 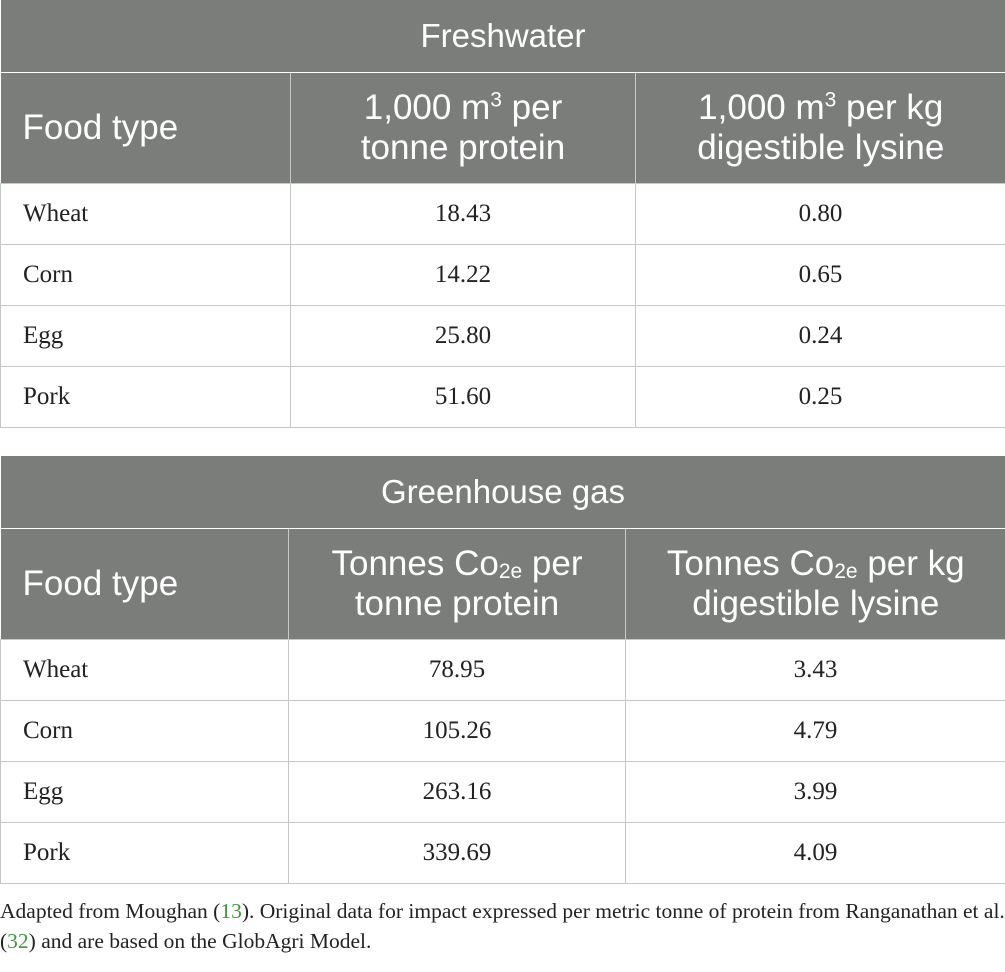 What do you see at coordinates (144, 584) in the screenshot?
I see `greenhouse-header-food-type: Food type` at bounding box center [144, 584].